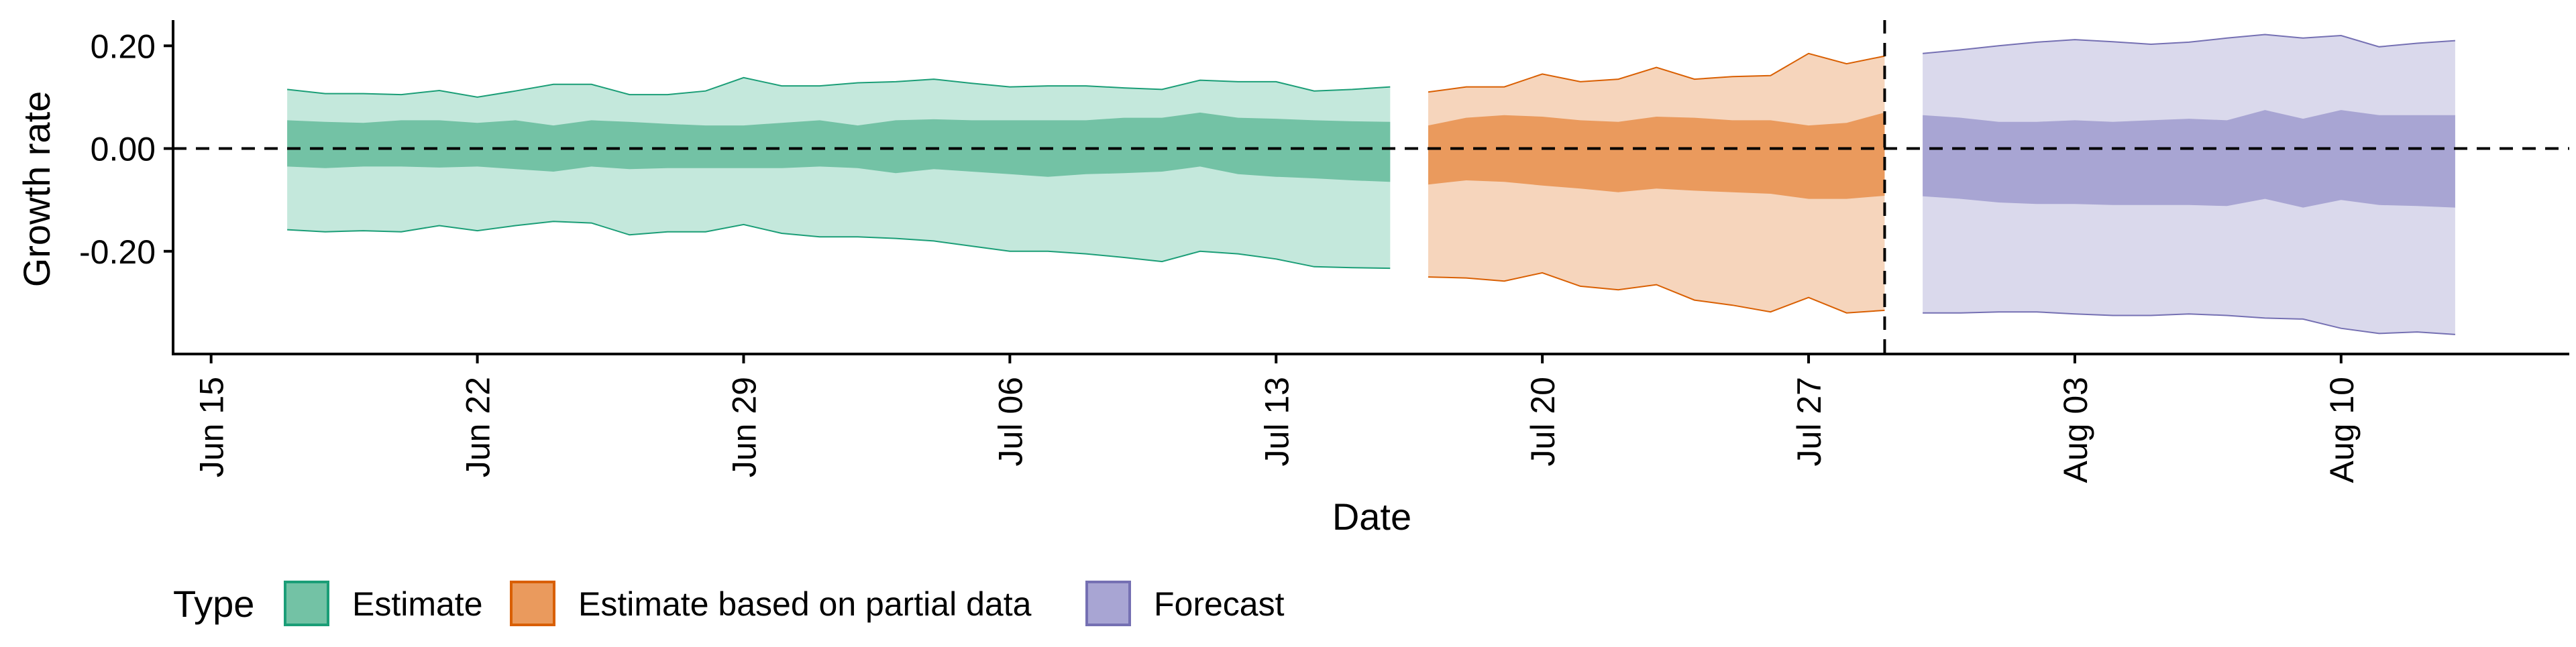 Image resolution: width=2576 pixels, height=647 pixels. What do you see at coordinates (213, 604) in the screenshot?
I see `legend-title: Type` at bounding box center [213, 604].